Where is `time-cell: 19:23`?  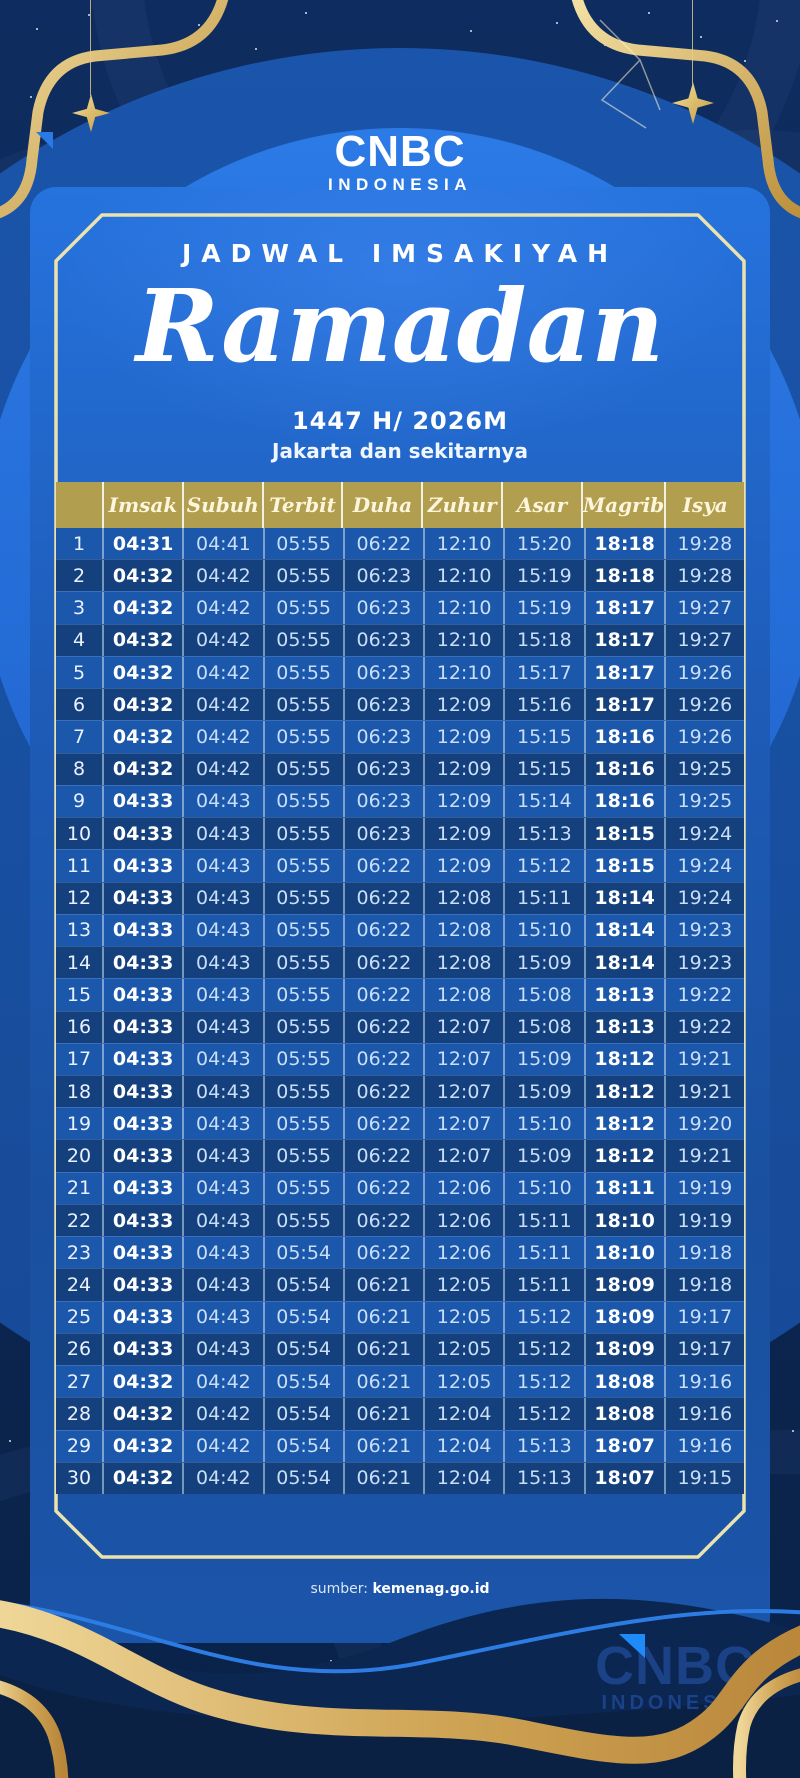 time-cell: 19:23 is located at coordinates (703, 930).